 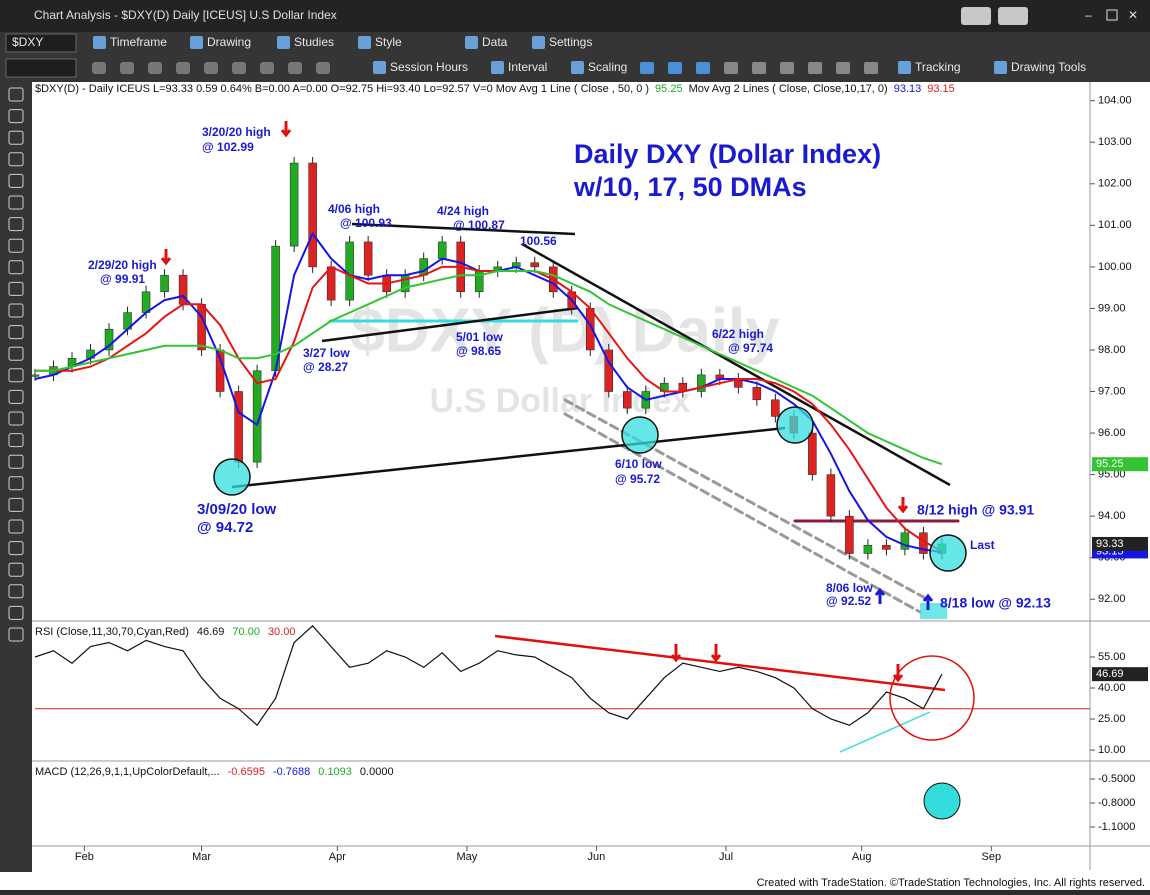 What do you see at coordinates (1112, 475) in the screenshot?
I see `y-tick-label: 95.00` at bounding box center [1112, 475].